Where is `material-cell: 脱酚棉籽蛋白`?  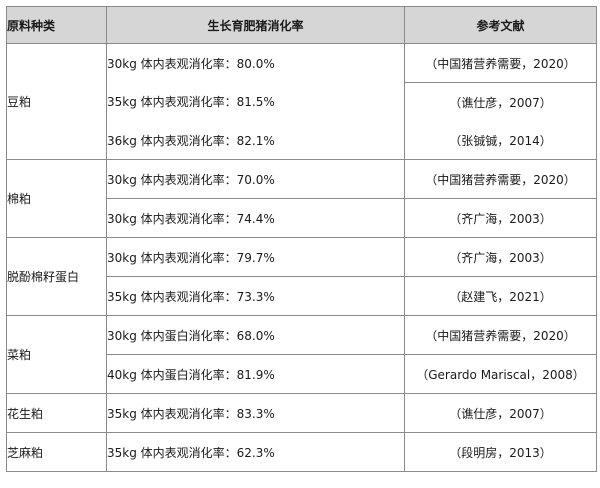 material-cell: 脱酚棉籽蛋白 is located at coordinates (56, 276).